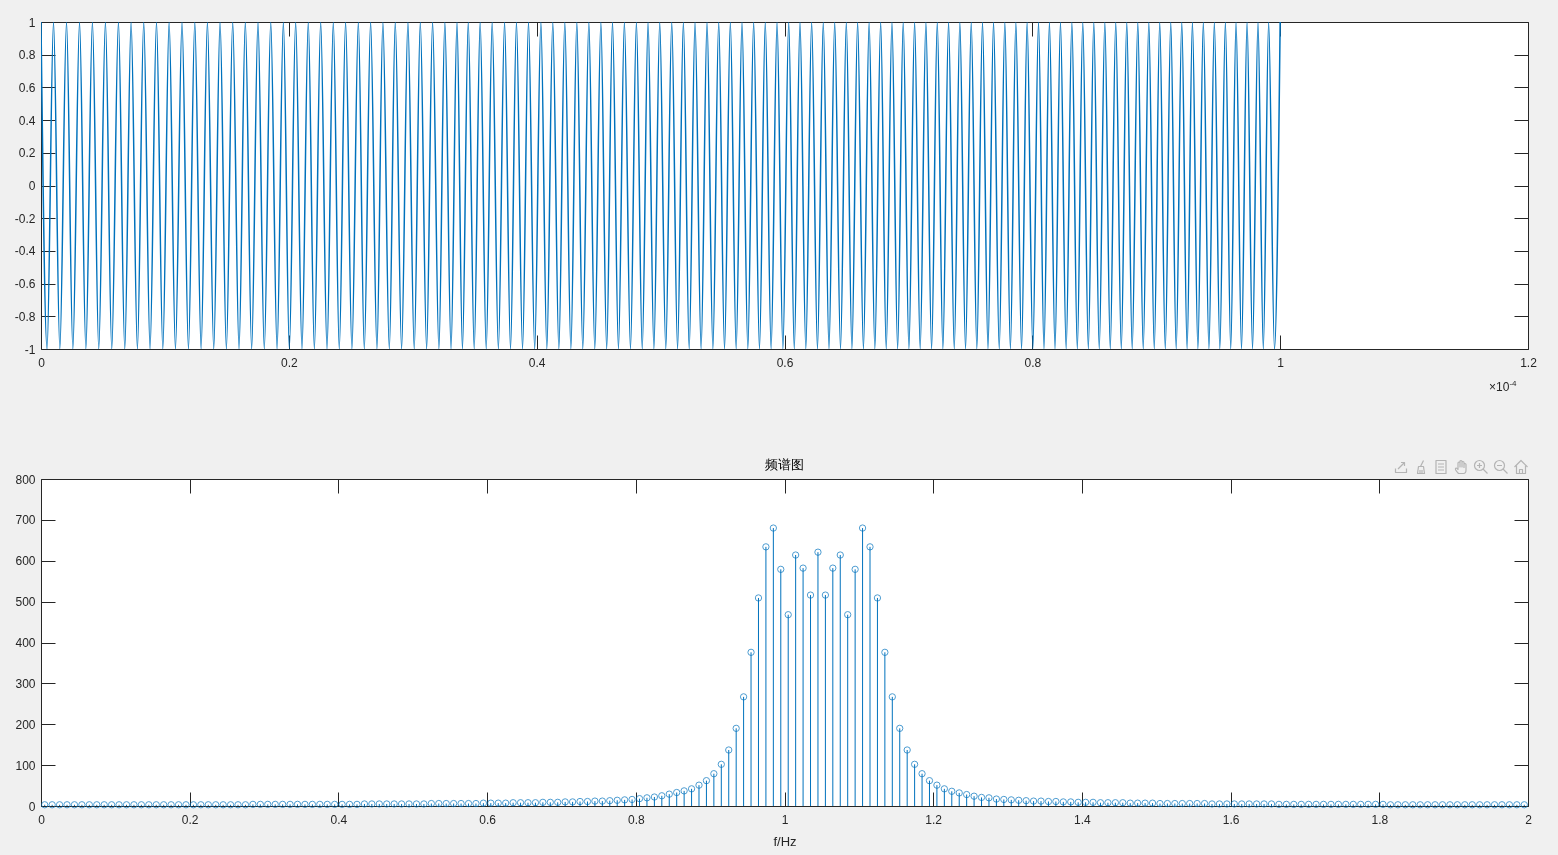 This screenshot has width=1558, height=855. Describe the element at coordinates (27, 55) in the screenshot. I see `y-tick-label: 0.8` at that location.